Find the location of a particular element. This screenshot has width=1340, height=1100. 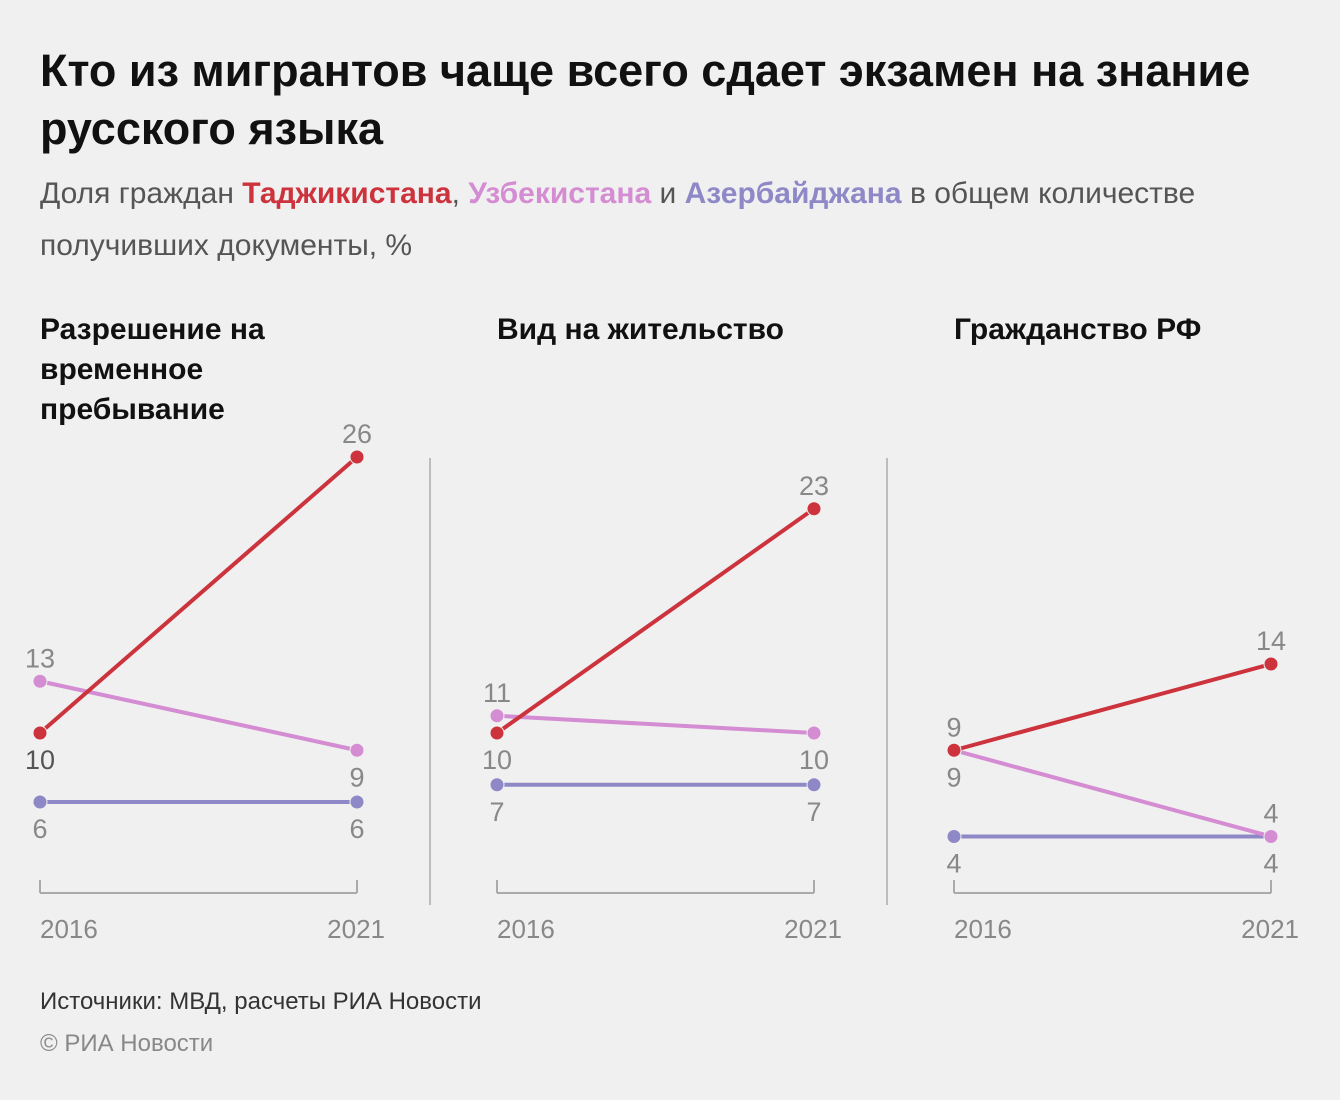

value-label-azerbaijan-3-2016: 4 is located at coordinates (953, 864).